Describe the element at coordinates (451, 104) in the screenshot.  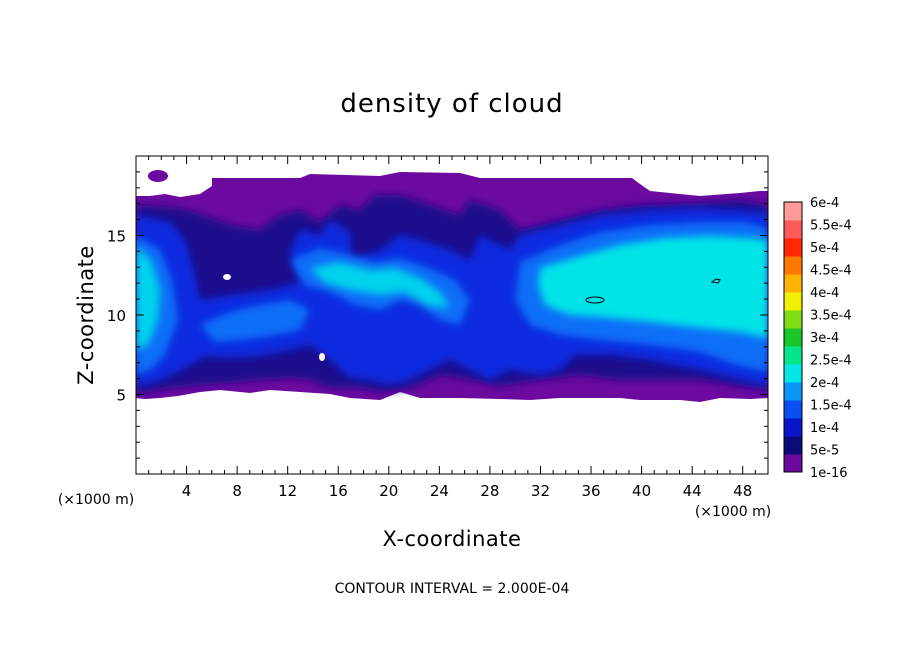
I see `chart-title: density of cloud` at that location.